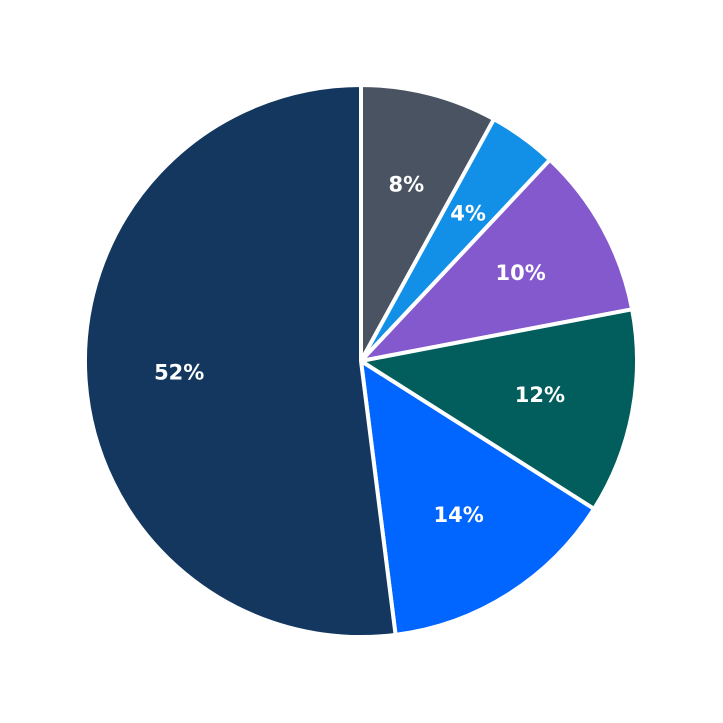 This screenshot has width=723, height=723. I want to click on pie-slice-label-4: 14%, so click(458, 515).